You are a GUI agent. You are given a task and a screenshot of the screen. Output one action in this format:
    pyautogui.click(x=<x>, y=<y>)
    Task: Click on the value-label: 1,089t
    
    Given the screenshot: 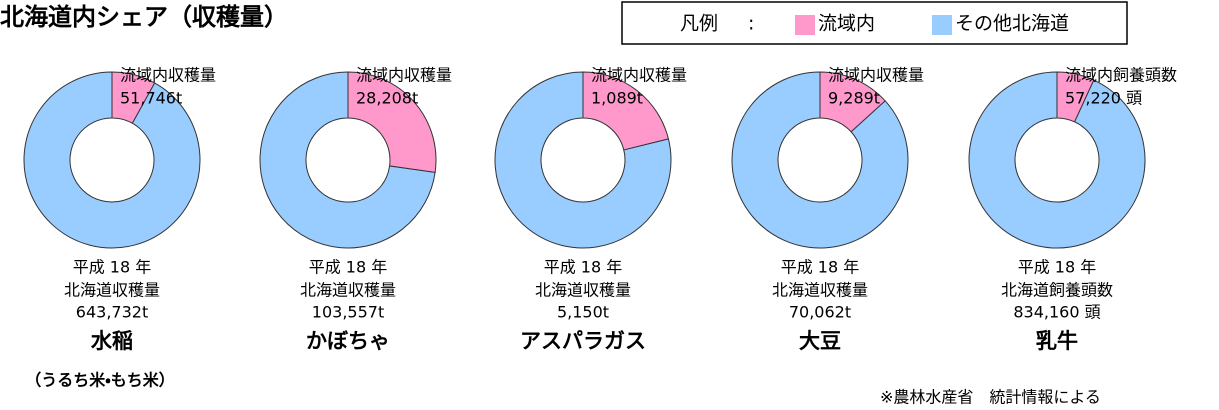 What is the action you would take?
    pyautogui.click(x=617, y=98)
    